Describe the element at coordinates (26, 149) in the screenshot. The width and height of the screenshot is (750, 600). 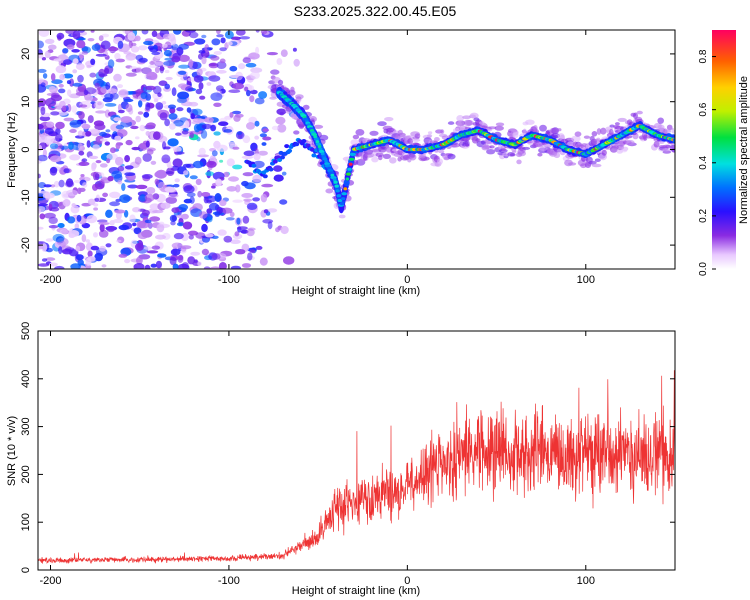
I see `spectrogram-y-tick-label: 0` at that location.